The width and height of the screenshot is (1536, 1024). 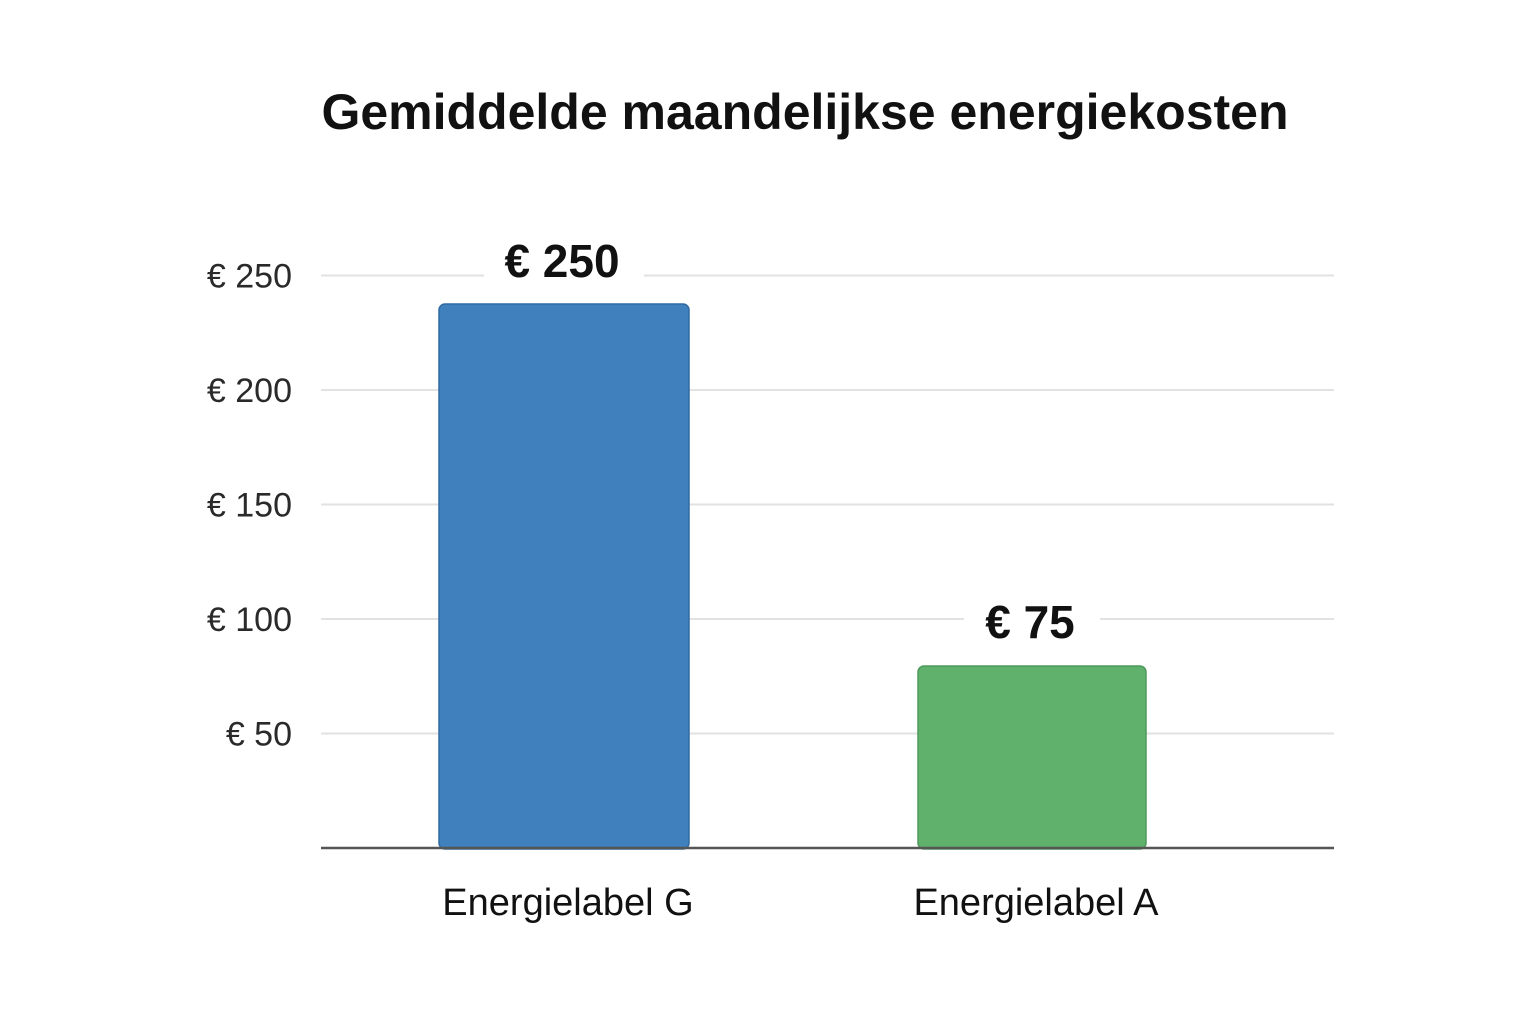 I want to click on bar-energielabel-g, so click(x=564, y=576).